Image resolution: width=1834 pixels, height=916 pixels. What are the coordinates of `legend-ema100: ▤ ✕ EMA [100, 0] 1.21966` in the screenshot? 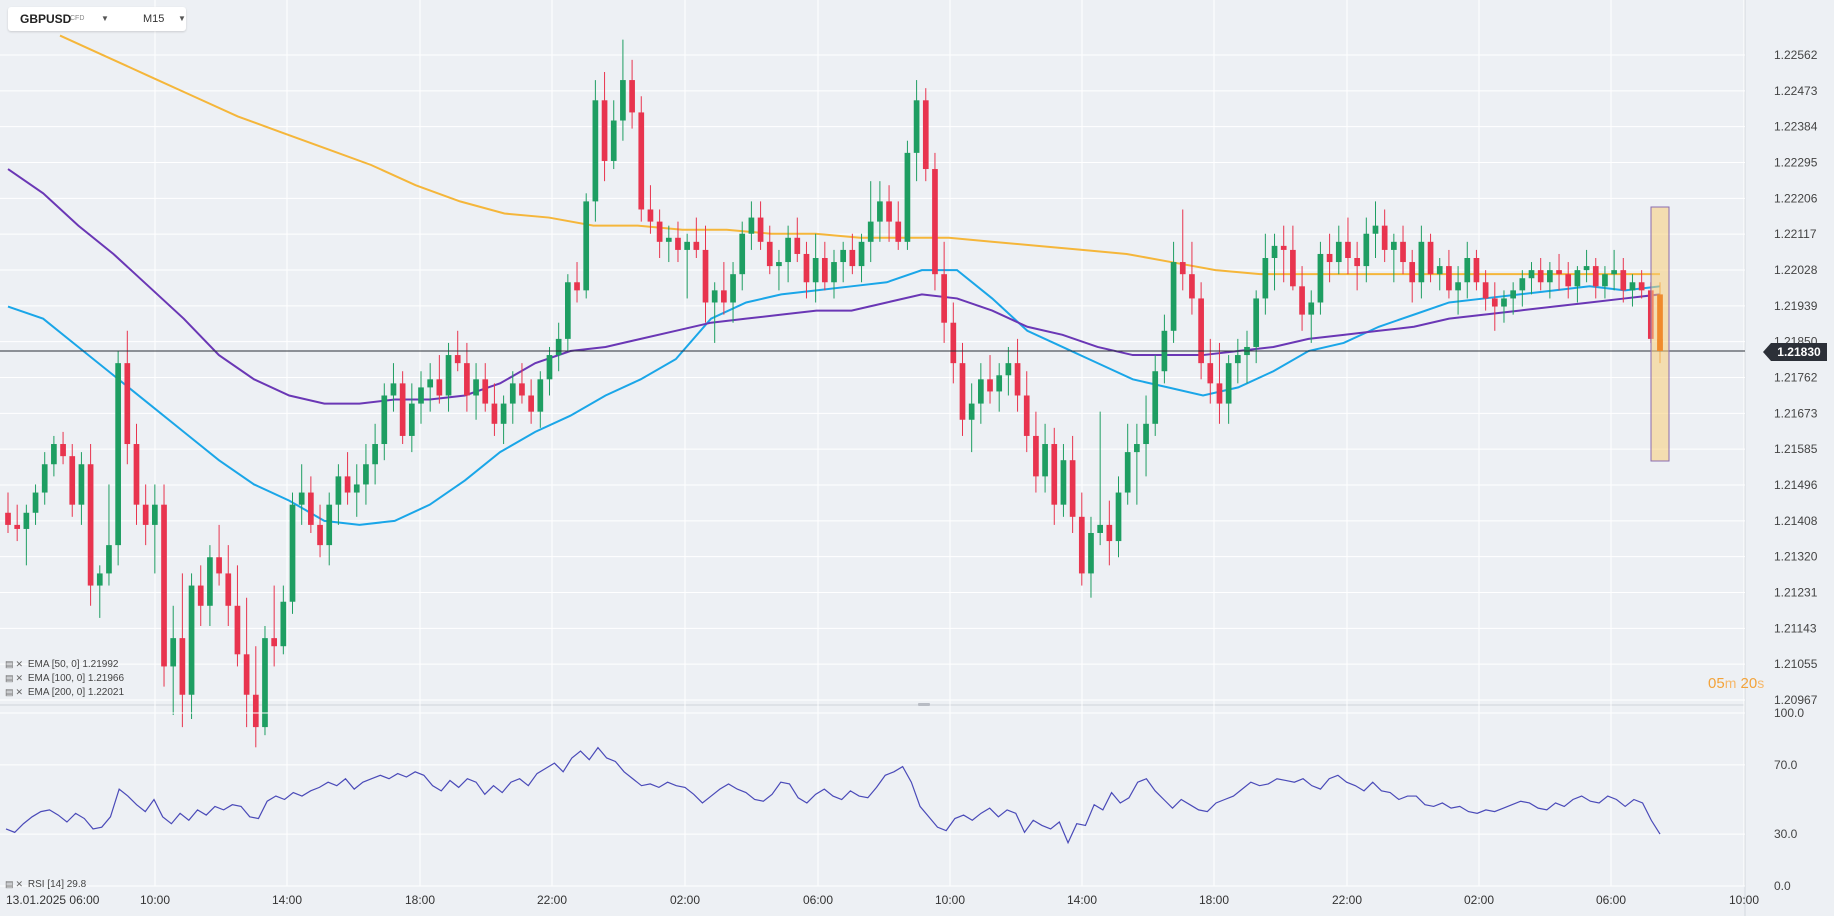 It's located at (64, 678).